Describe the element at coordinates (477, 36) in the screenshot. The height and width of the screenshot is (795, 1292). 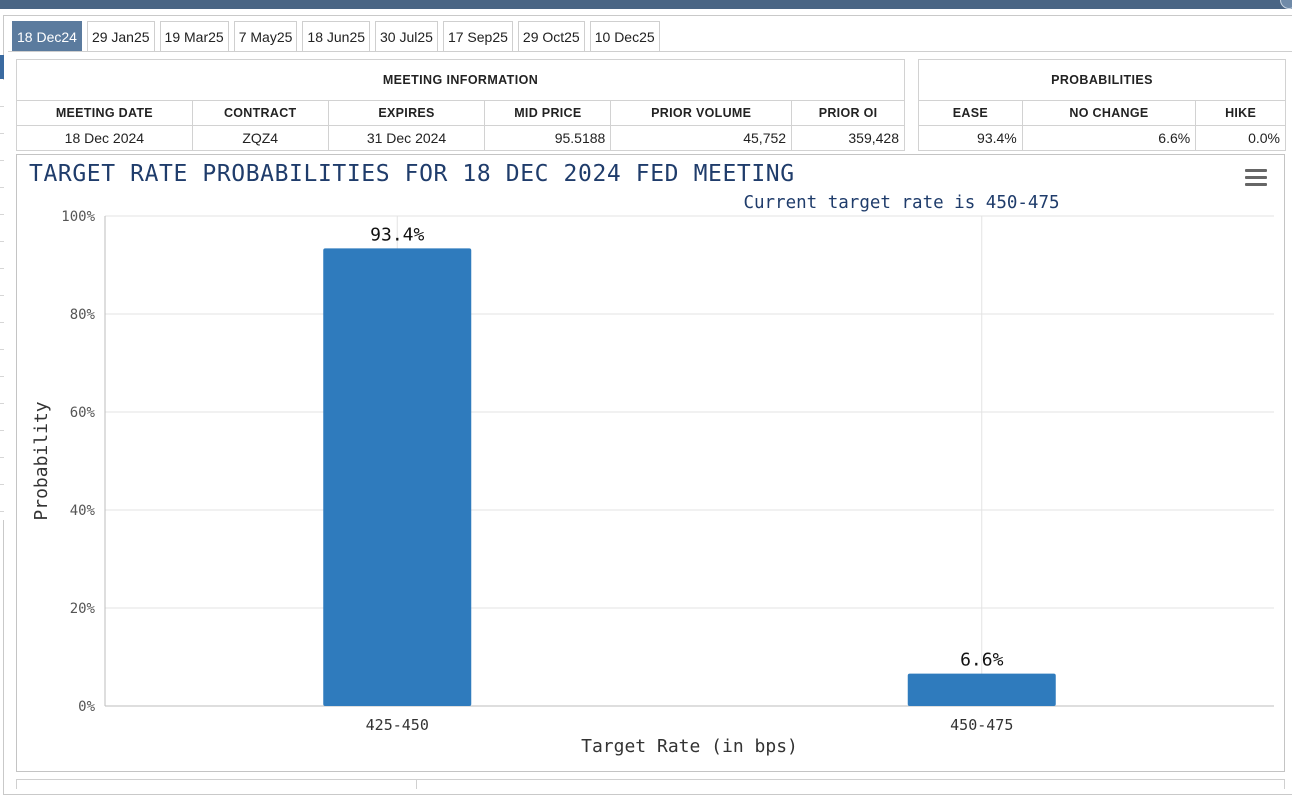
I see `tab-17-sep25: 17 Sep25` at that location.